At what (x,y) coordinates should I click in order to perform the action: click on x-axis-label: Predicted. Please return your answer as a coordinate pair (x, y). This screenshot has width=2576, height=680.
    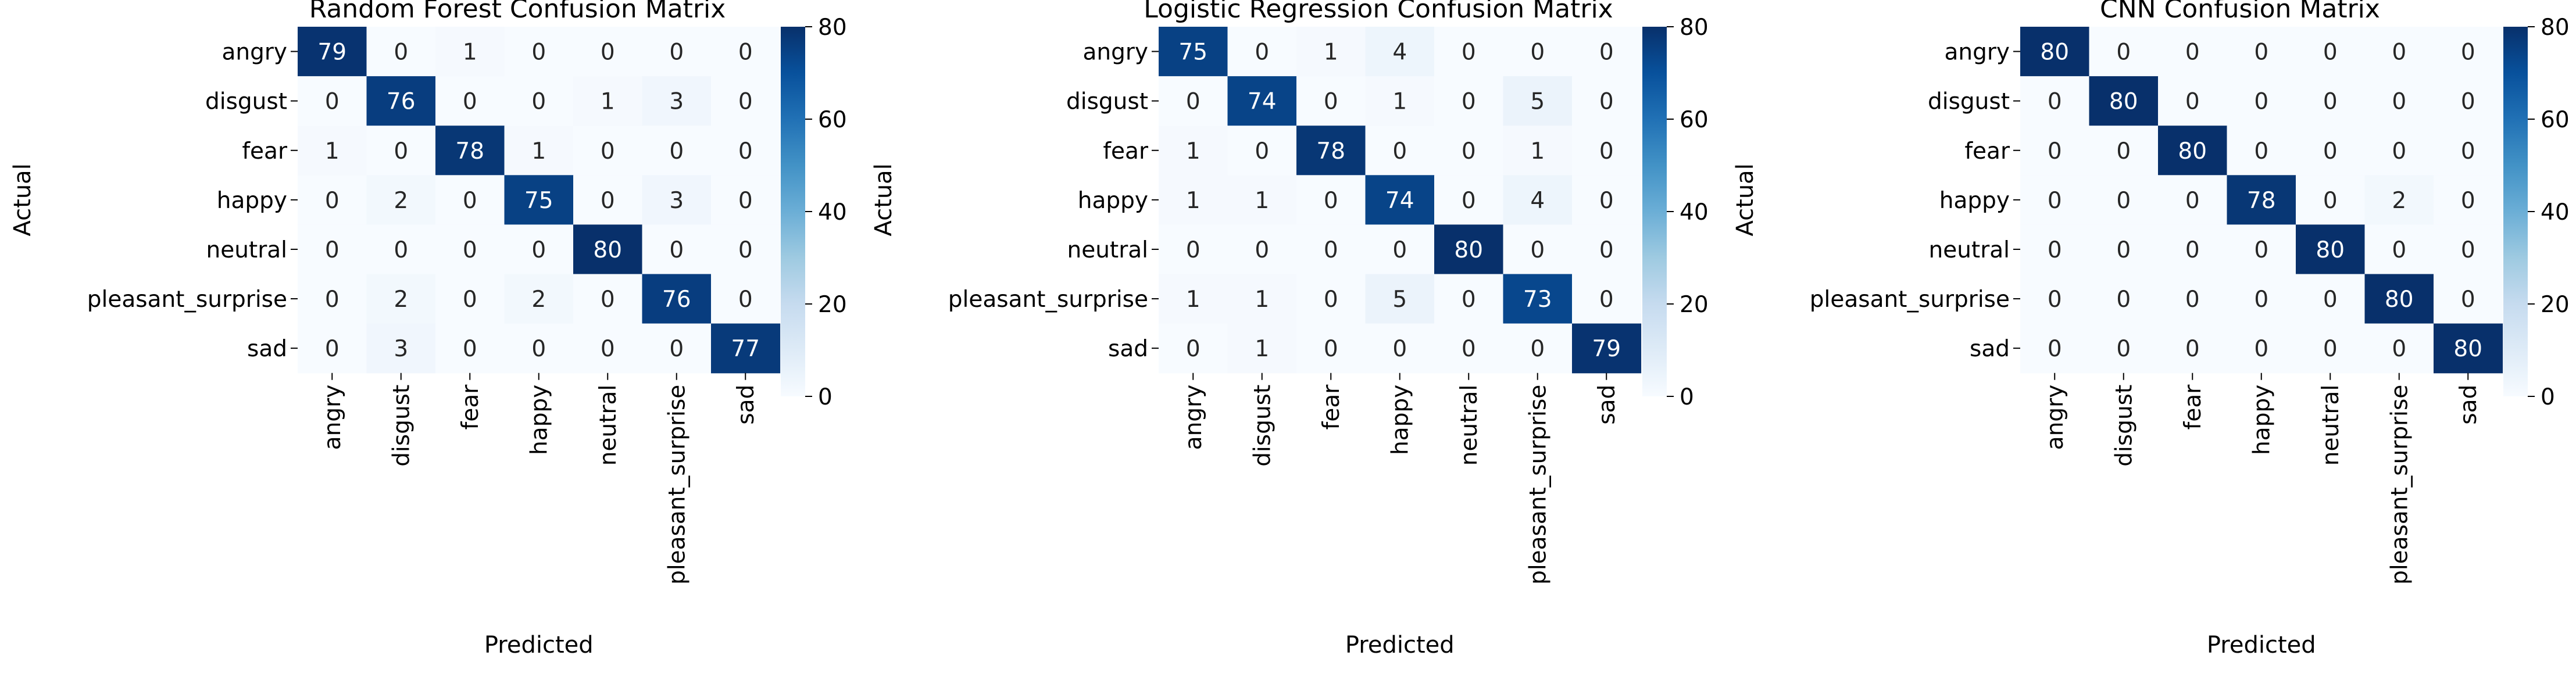
    Looking at the image, I should click on (539, 645).